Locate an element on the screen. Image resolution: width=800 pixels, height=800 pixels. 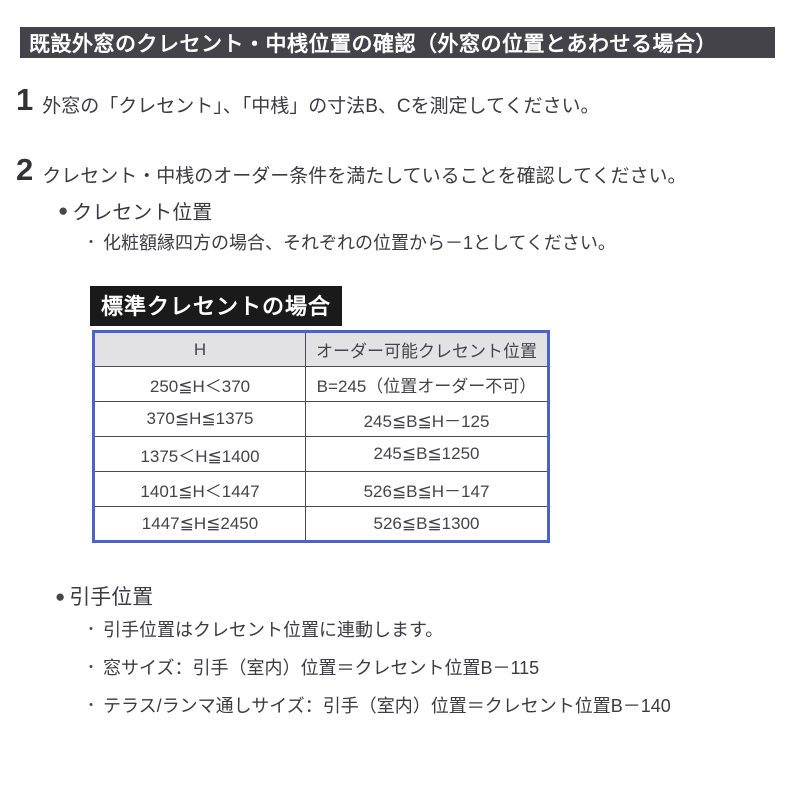
table-cell-h-range: 1401≦H＜1447 is located at coordinates (199, 489).